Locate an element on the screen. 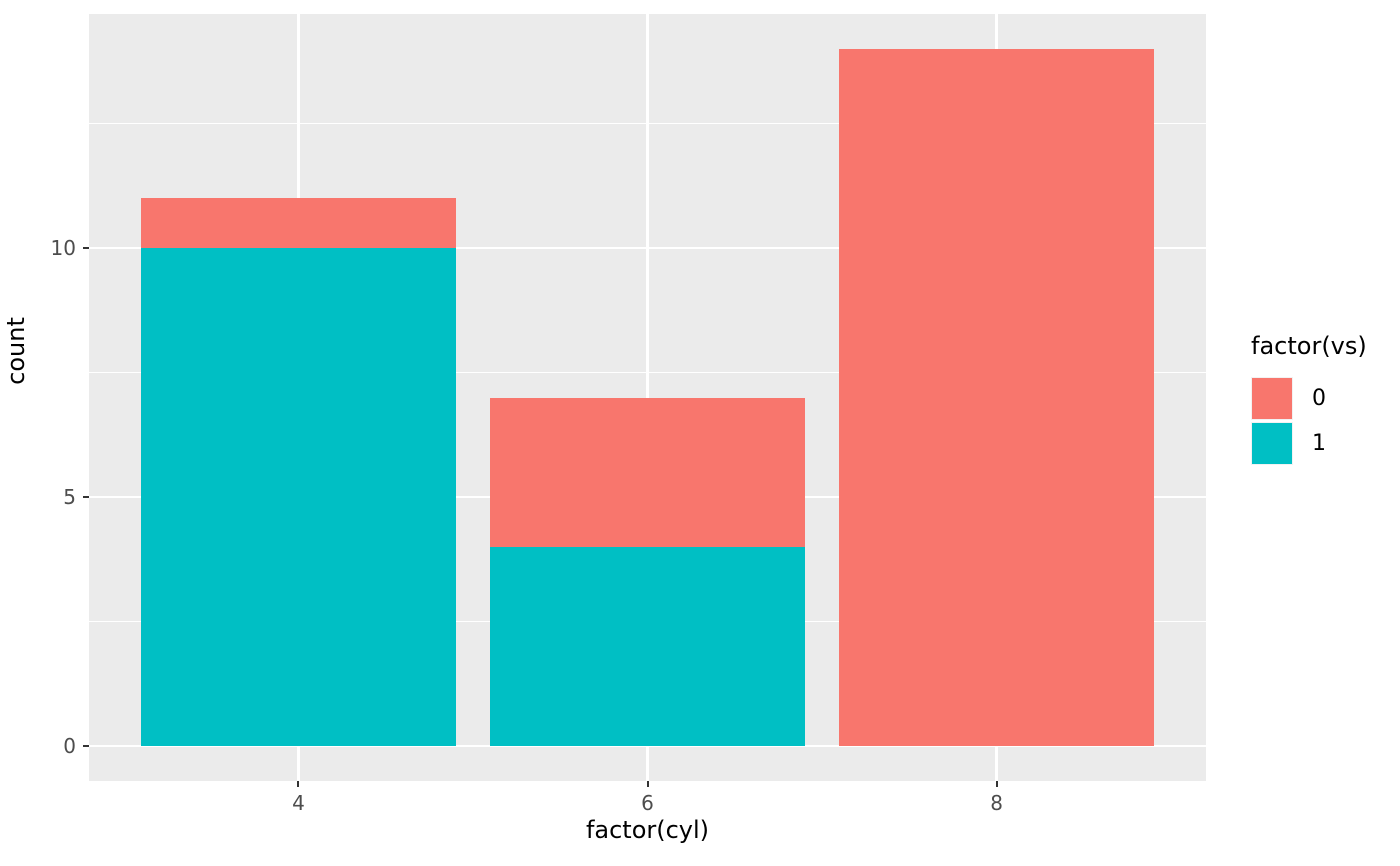  legend-entry-label: 0 is located at coordinates (1319, 398).